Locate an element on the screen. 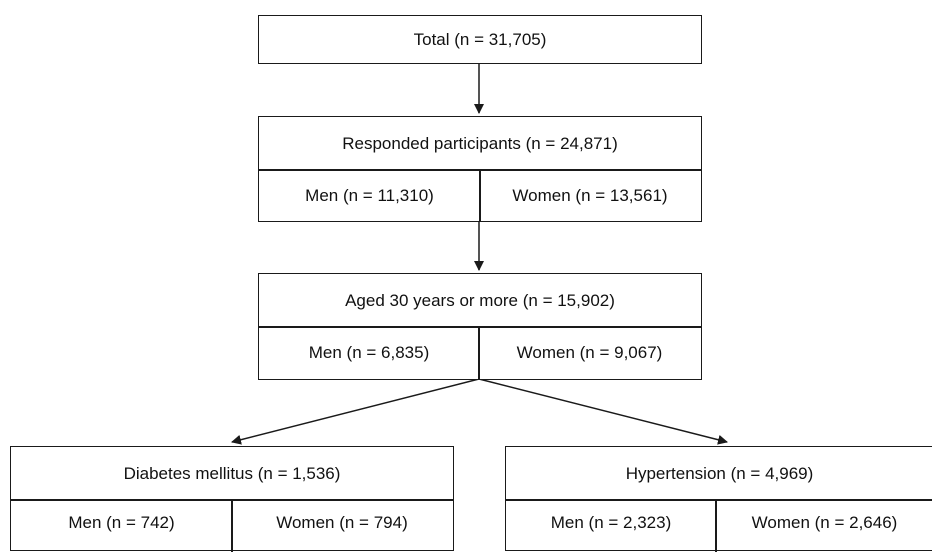 The width and height of the screenshot is (932, 552). responded-label: Responded participants (n = 24,871) is located at coordinates (480, 143).